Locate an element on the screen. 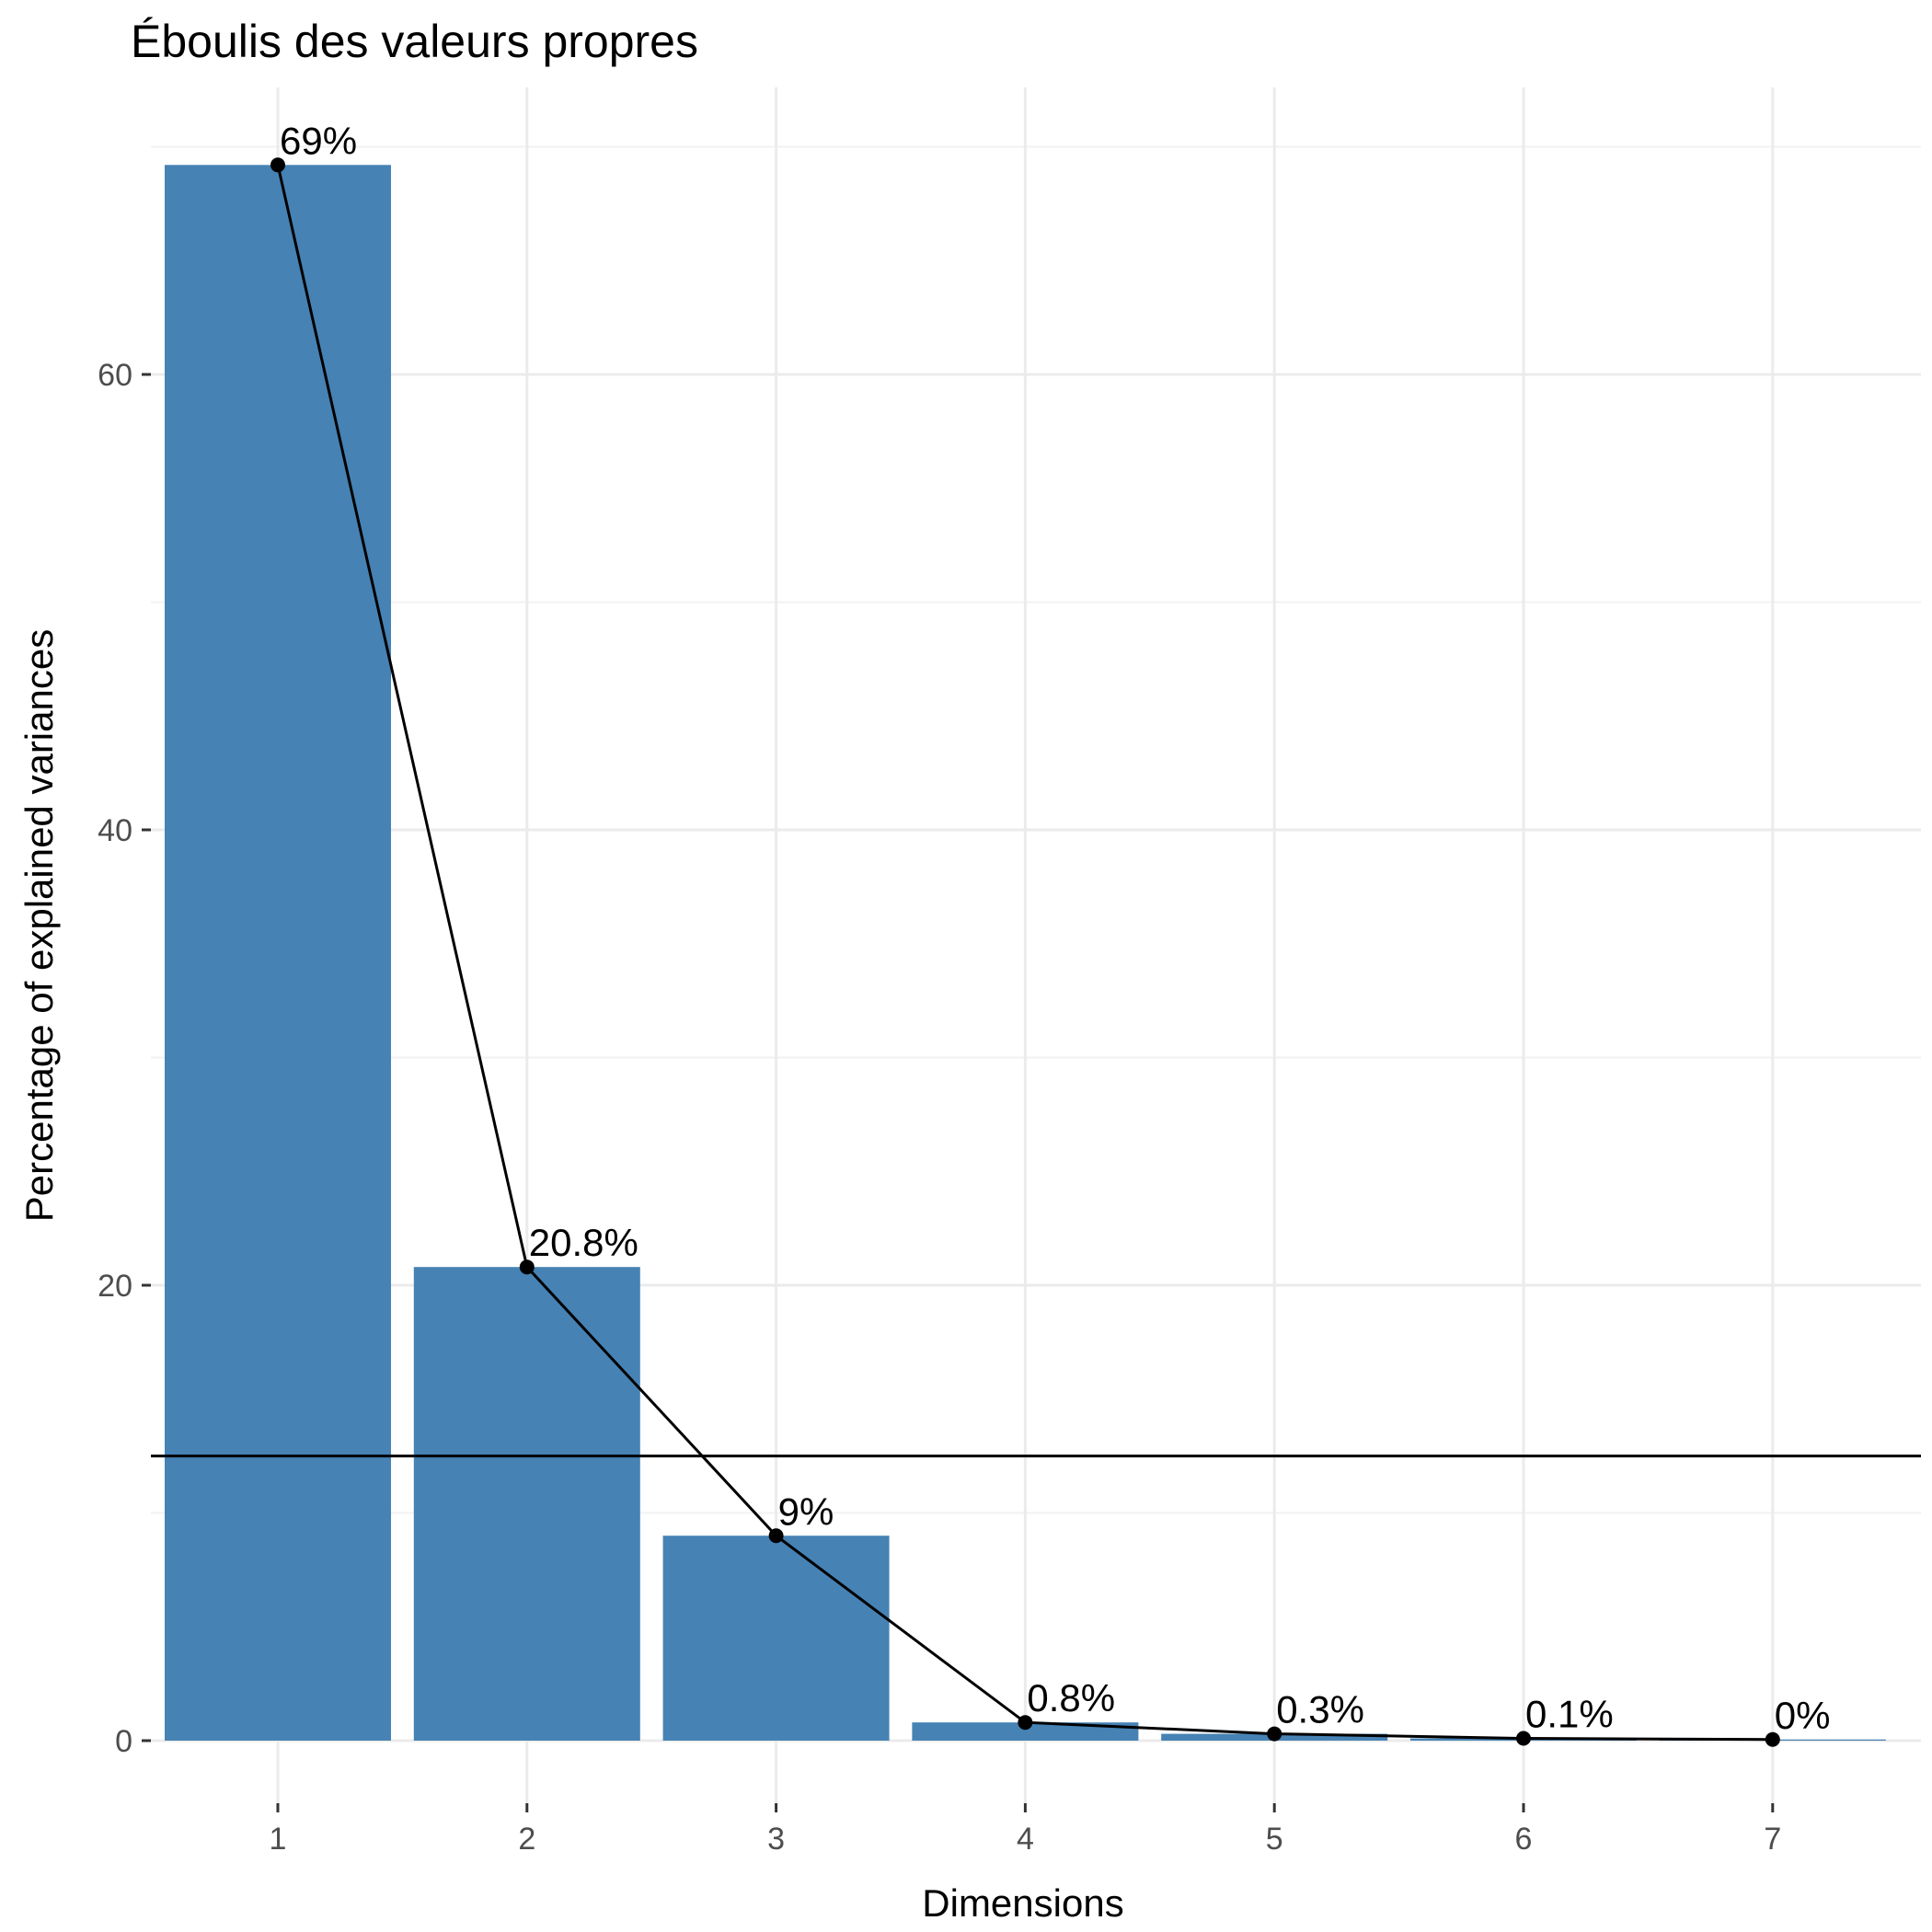 The height and width of the screenshot is (1932, 1932). data-label-dim-3: 9% is located at coordinates (806, 1511).